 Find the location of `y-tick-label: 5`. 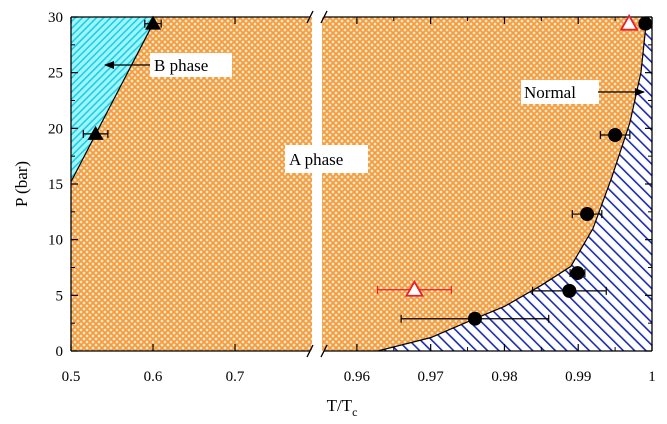

y-tick-label: 5 is located at coordinates (60, 296).